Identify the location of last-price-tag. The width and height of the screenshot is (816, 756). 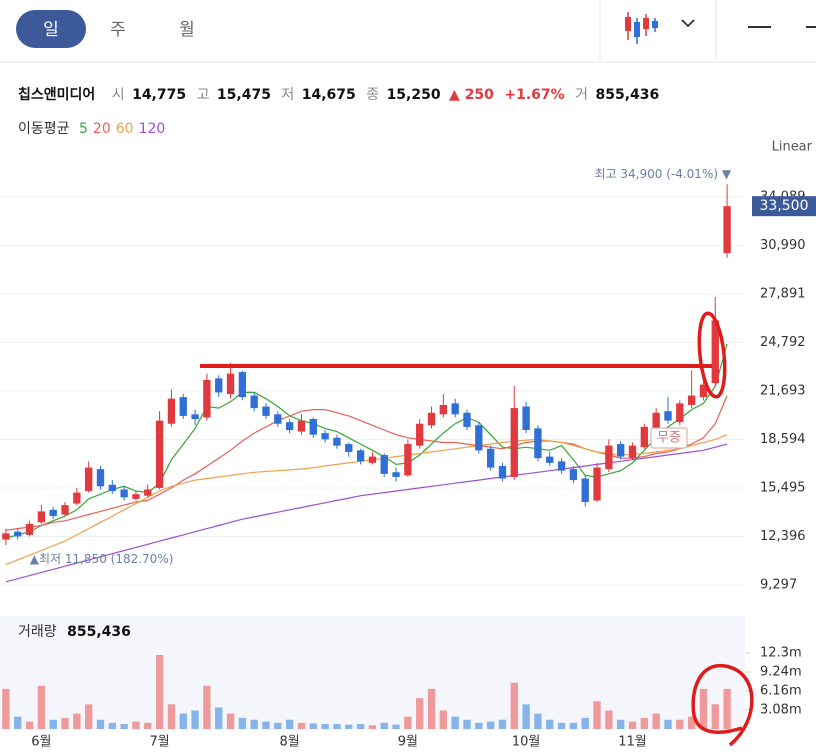
(784, 206).